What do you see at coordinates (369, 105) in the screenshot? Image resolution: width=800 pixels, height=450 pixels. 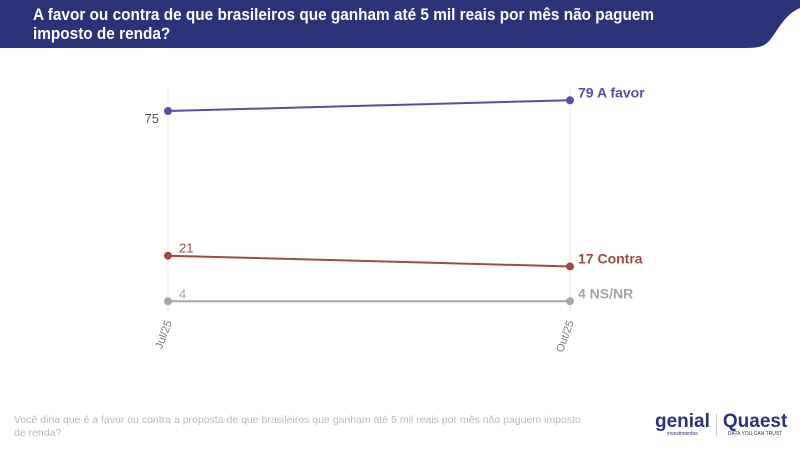 I see `series-line-A favor` at bounding box center [369, 105].